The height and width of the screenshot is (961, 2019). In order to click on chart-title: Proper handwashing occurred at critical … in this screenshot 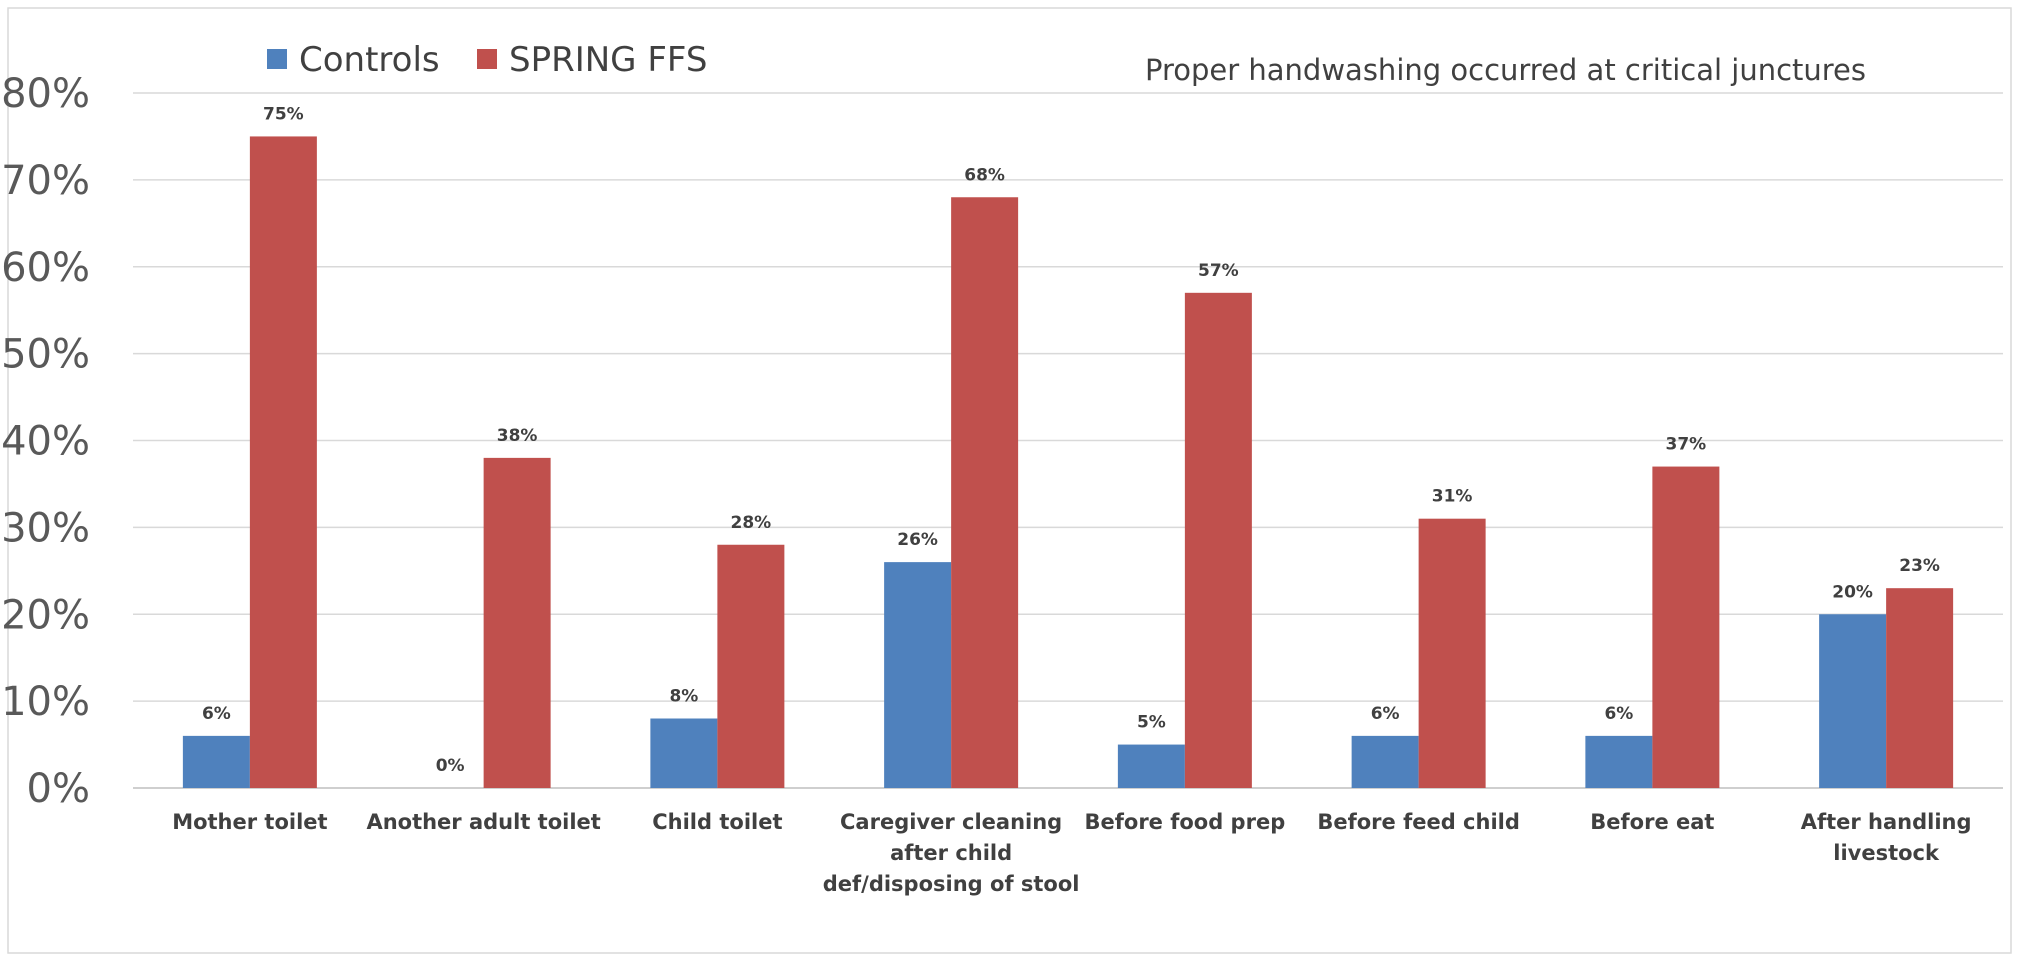, I will do `click(1505, 70)`.